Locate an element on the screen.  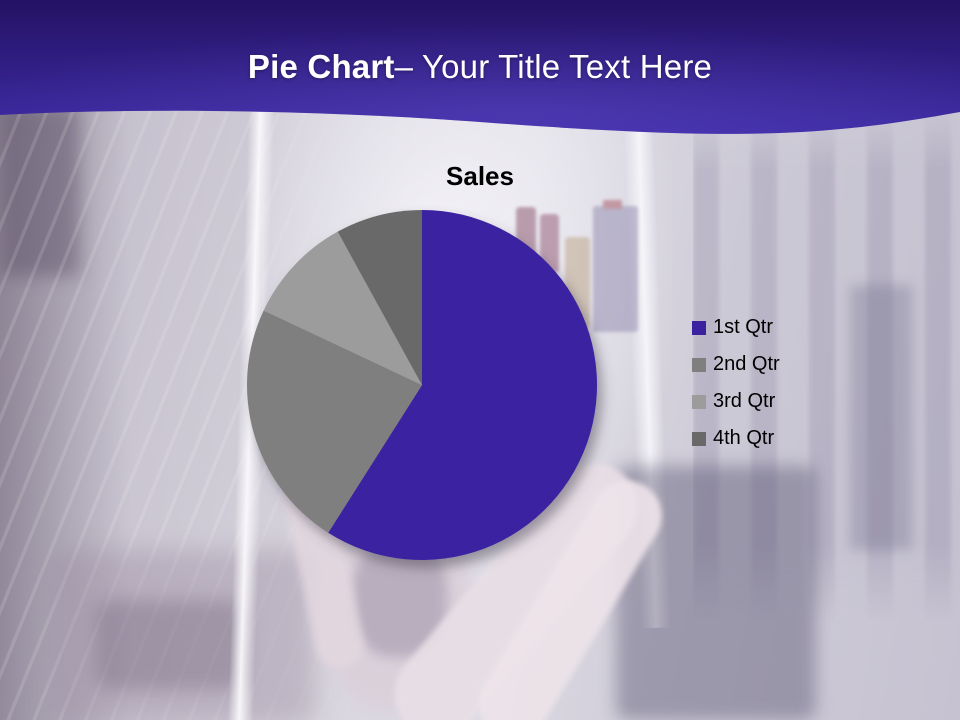
slide-title: Pie Chart– Your Title Text Here is located at coordinates (480, 67).